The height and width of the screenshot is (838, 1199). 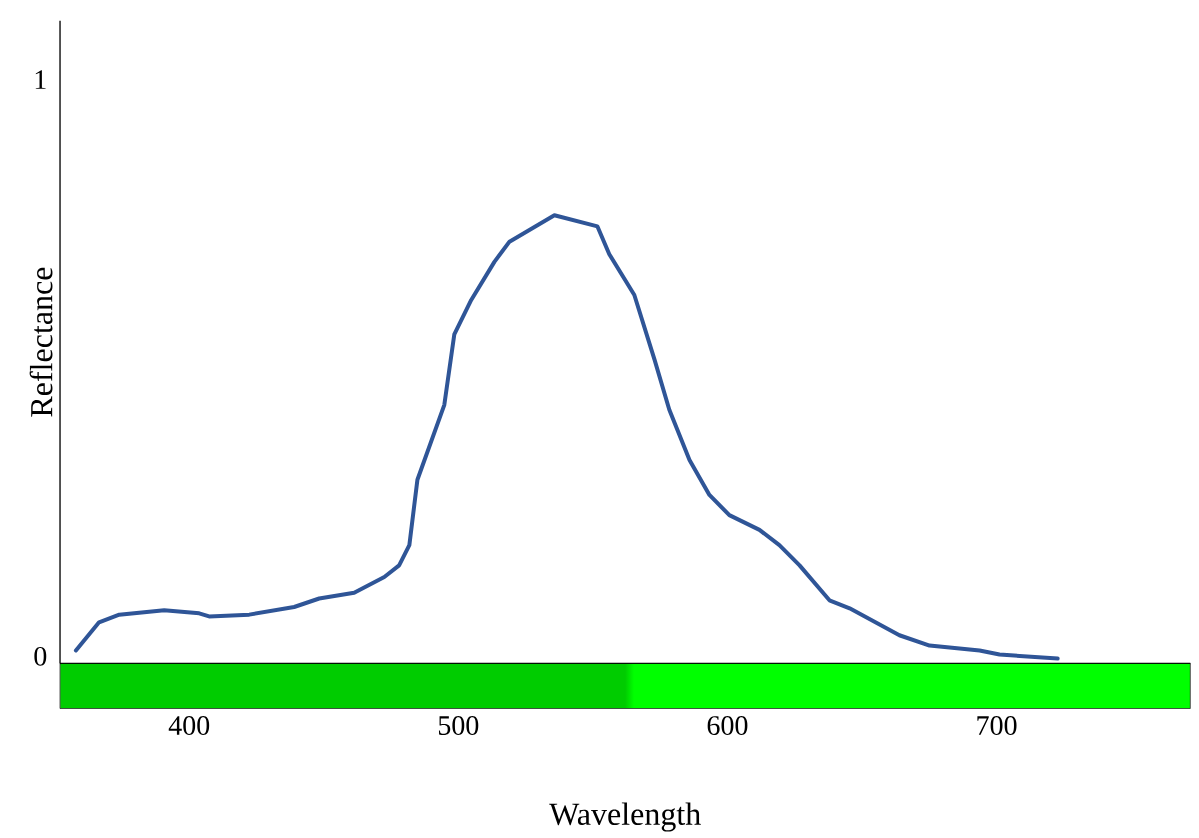 What do you see at coordinates (458, 726) in the screenshot?
I see `x-tick-label: 500` at bounding box center [458, 726].